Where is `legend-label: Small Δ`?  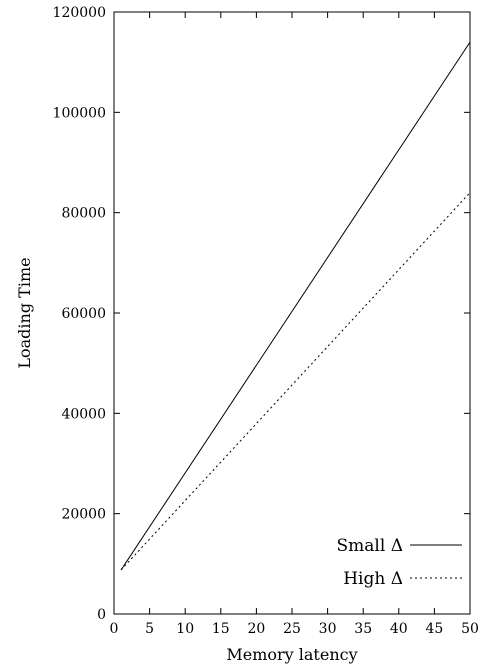 legend-label: Small Δ is located at coordinates (370, 546).